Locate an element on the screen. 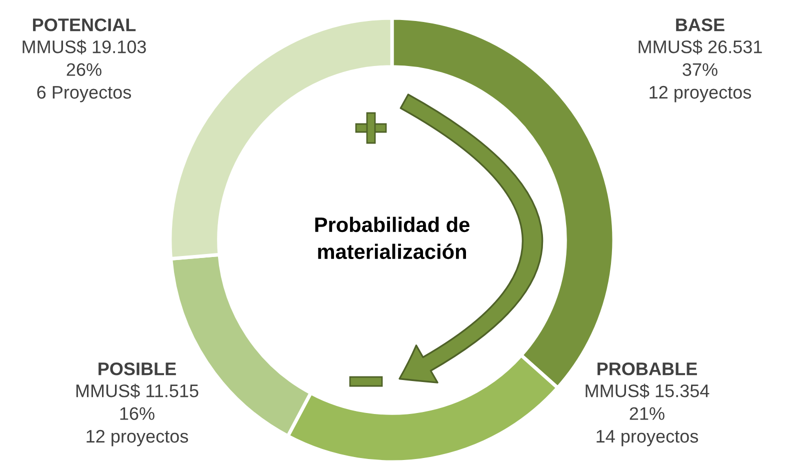 This screenshot has height=476, width=805. data-label: MMUS$ 26.531 37% 12 proyectos is located at coordinates (700, 71).